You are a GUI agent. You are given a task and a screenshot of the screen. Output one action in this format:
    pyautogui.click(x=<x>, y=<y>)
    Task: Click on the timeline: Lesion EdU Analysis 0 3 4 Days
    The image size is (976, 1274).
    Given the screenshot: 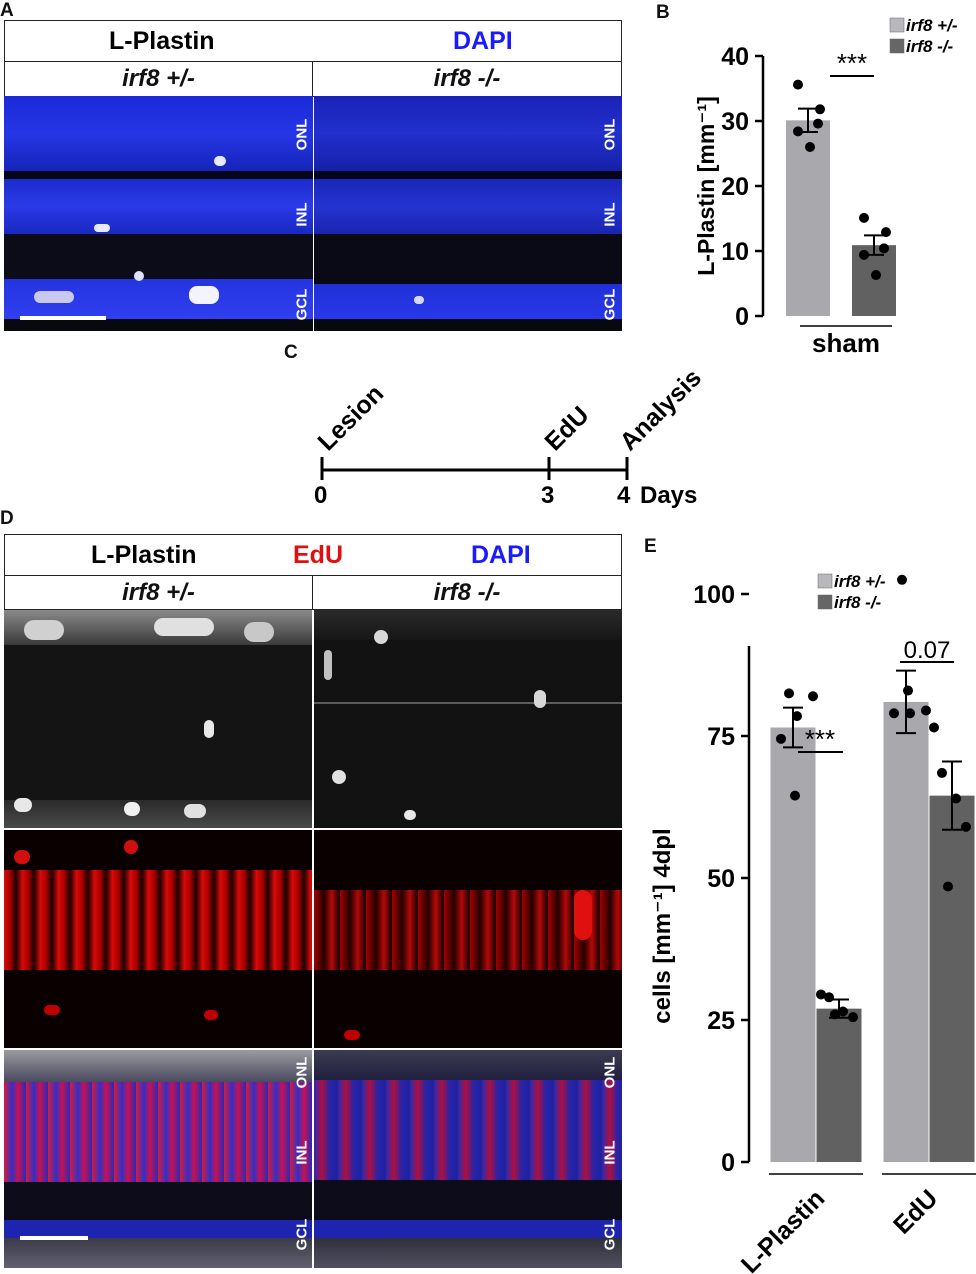 What is the action you would take?
    pyautogui.click(x=509, y=436)
    